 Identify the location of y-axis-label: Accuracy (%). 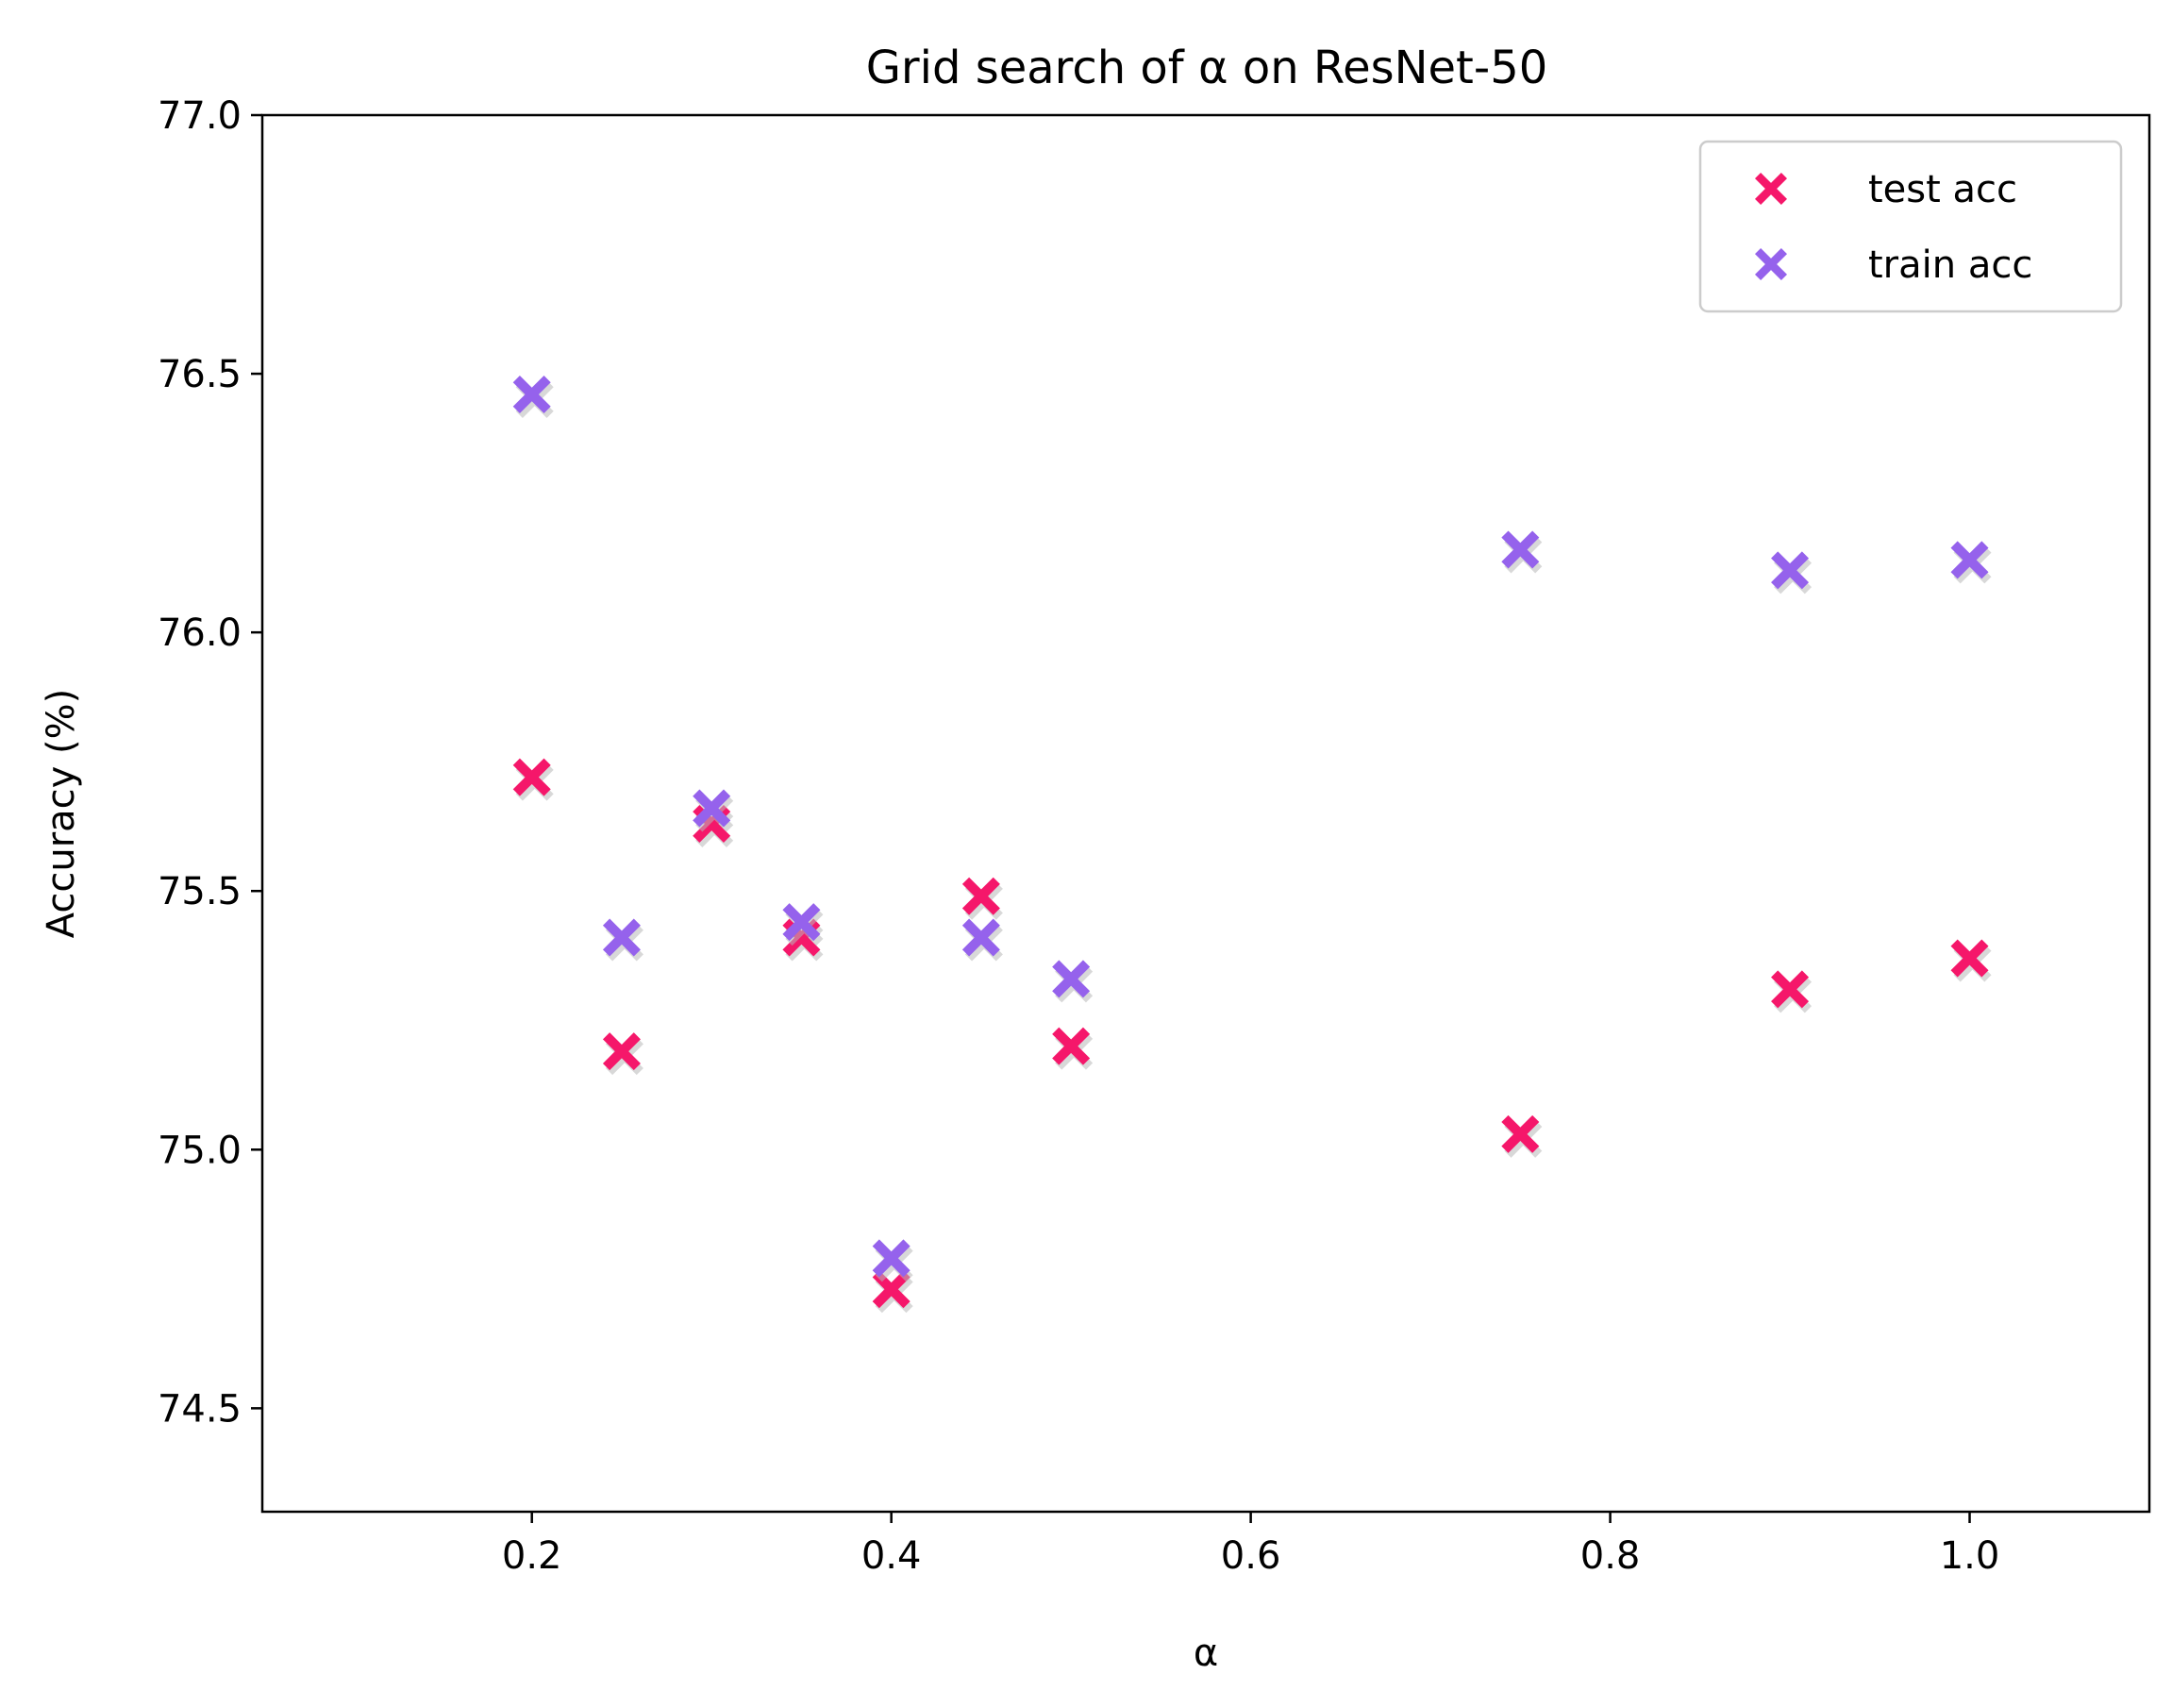
(61, 814).